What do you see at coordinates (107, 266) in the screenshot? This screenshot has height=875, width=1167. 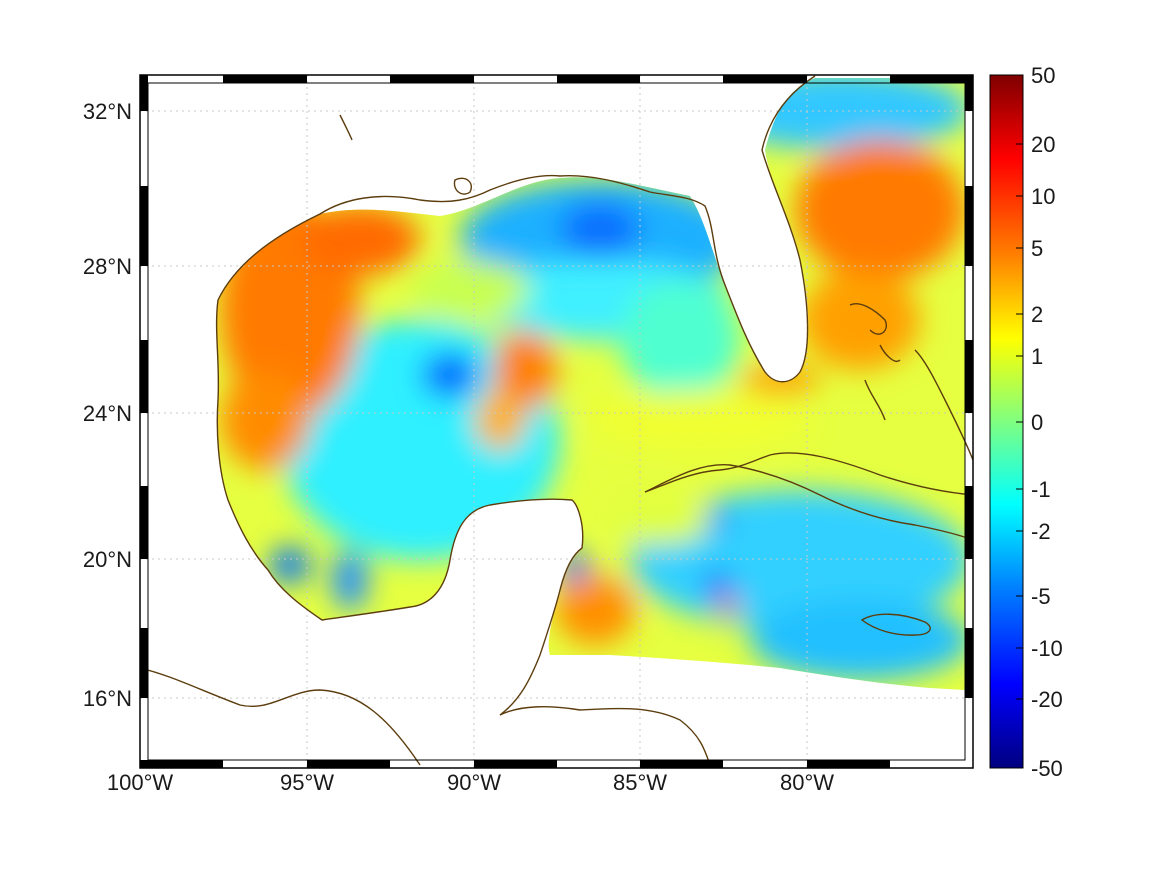 I see `lat-tick-label: 28°N` at bounding box center [107, 266].